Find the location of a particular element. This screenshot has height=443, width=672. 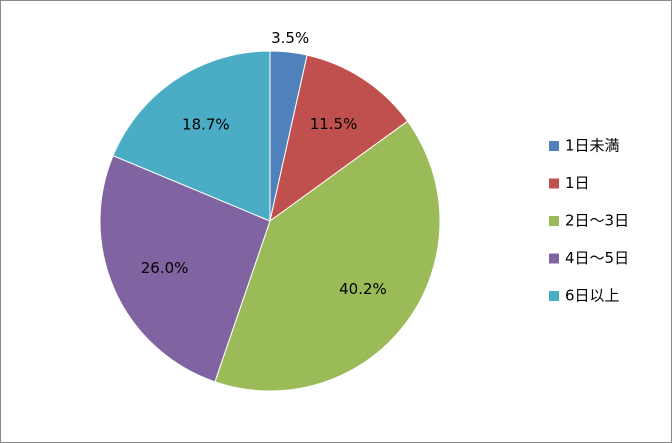

legend-label: 6日以上 is located at coordinates (592, 296).